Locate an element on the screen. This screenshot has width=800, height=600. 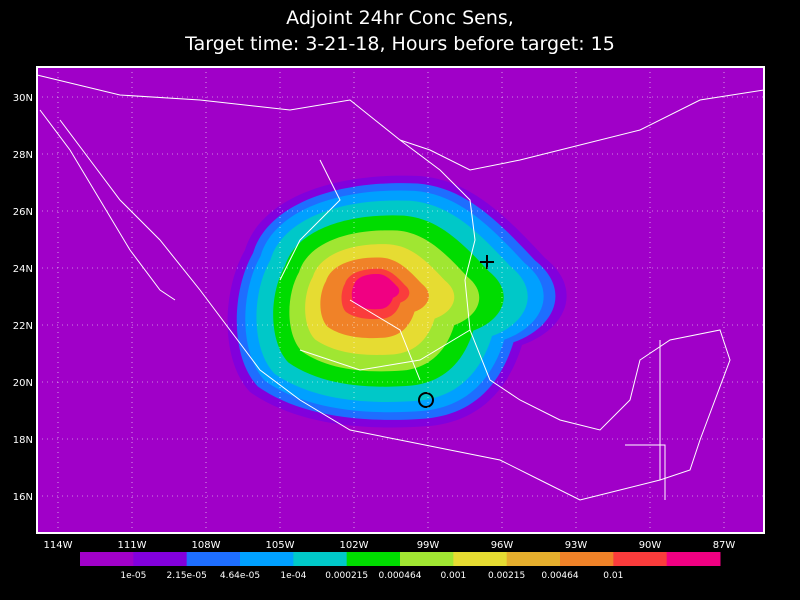
title-line-1: Adjoint 24hr Conc Sens, is located at coordinates (400, 18).